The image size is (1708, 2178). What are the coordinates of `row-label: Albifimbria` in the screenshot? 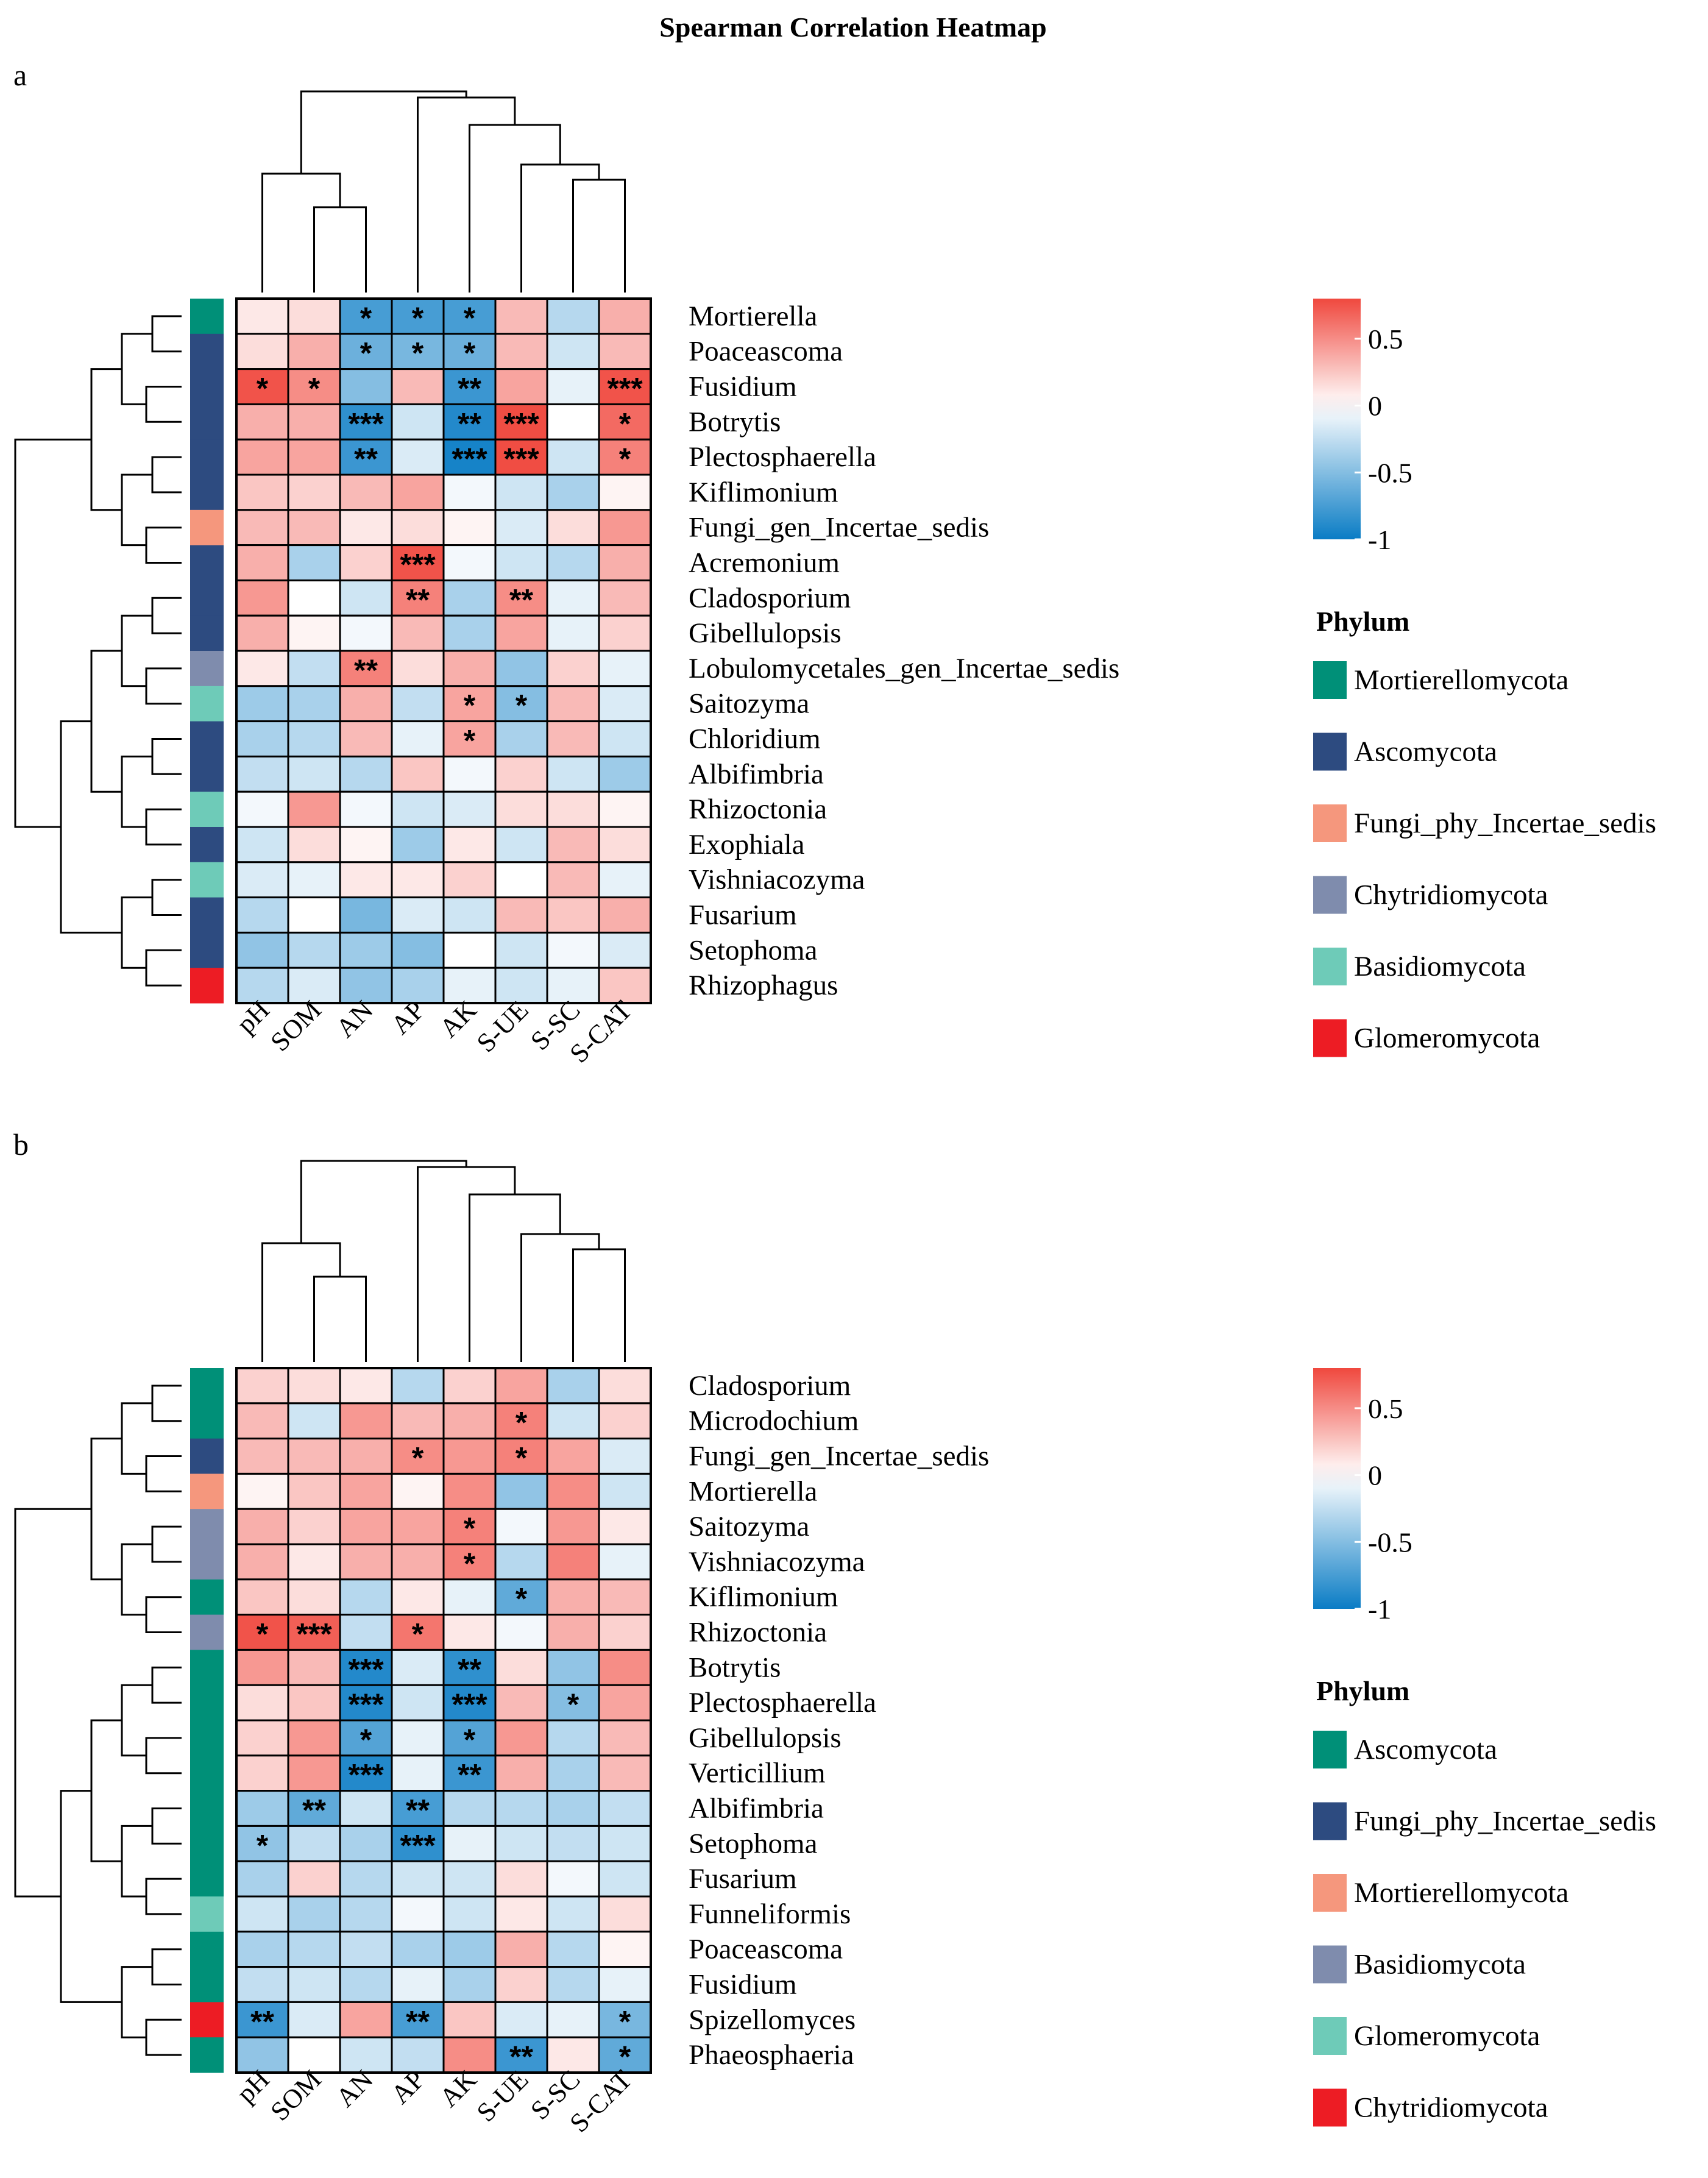 It's located at (756, 774).